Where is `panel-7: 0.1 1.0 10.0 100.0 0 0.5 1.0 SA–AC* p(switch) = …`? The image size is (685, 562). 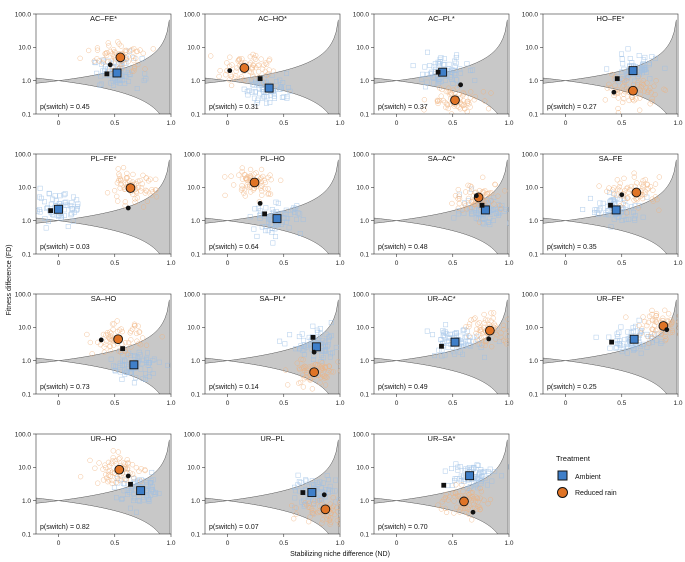 panel-7: 0.1 1.0 10.0 100.0 0 0.5 1.0 SA–AC* p(switch) = … is located at coordinates (433, 209).